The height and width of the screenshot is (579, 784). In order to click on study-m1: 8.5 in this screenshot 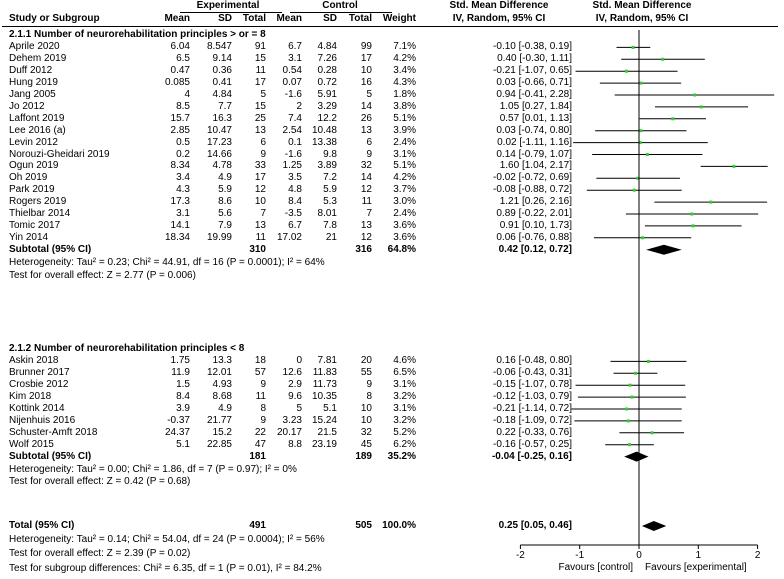, I will do `click(183, 106)`.